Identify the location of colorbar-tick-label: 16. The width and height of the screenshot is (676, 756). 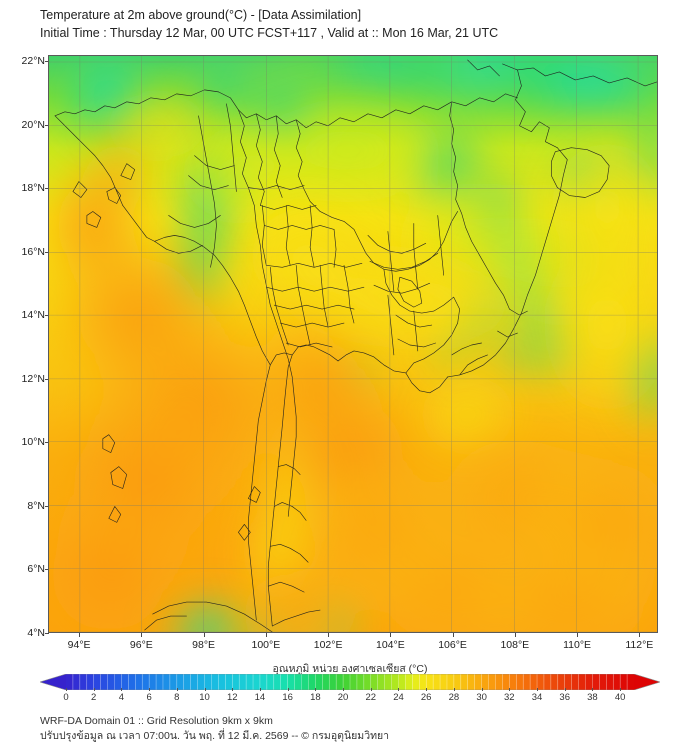
(287, 697).